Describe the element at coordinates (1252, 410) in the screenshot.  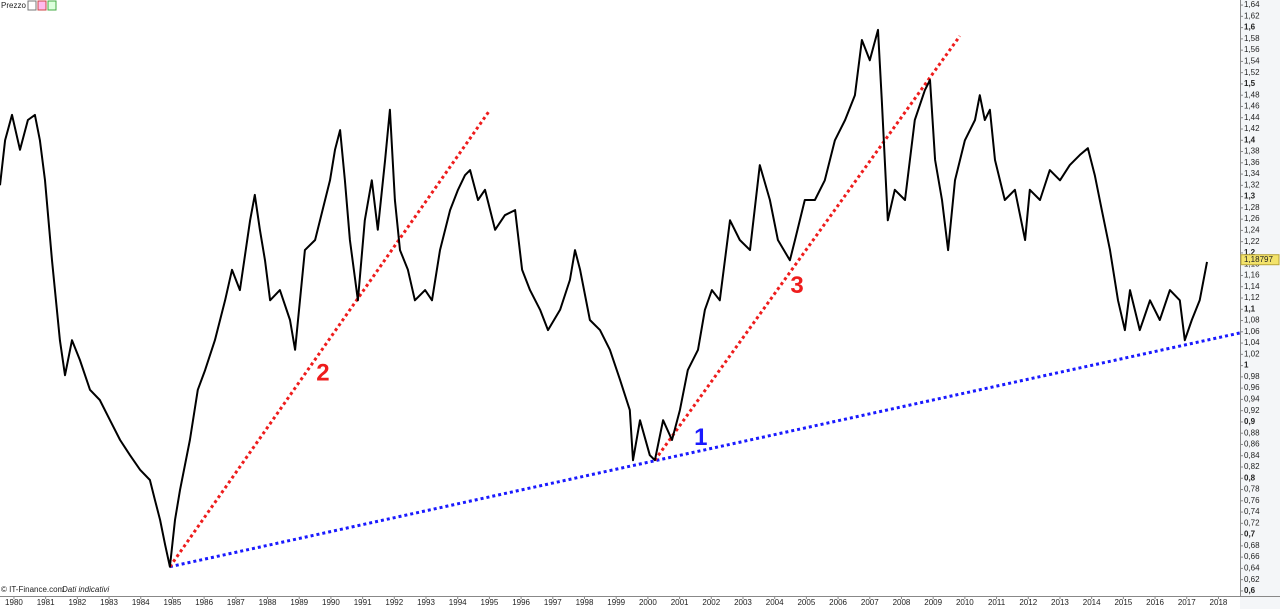
I see `y-tick-label: 0,92` at that location.